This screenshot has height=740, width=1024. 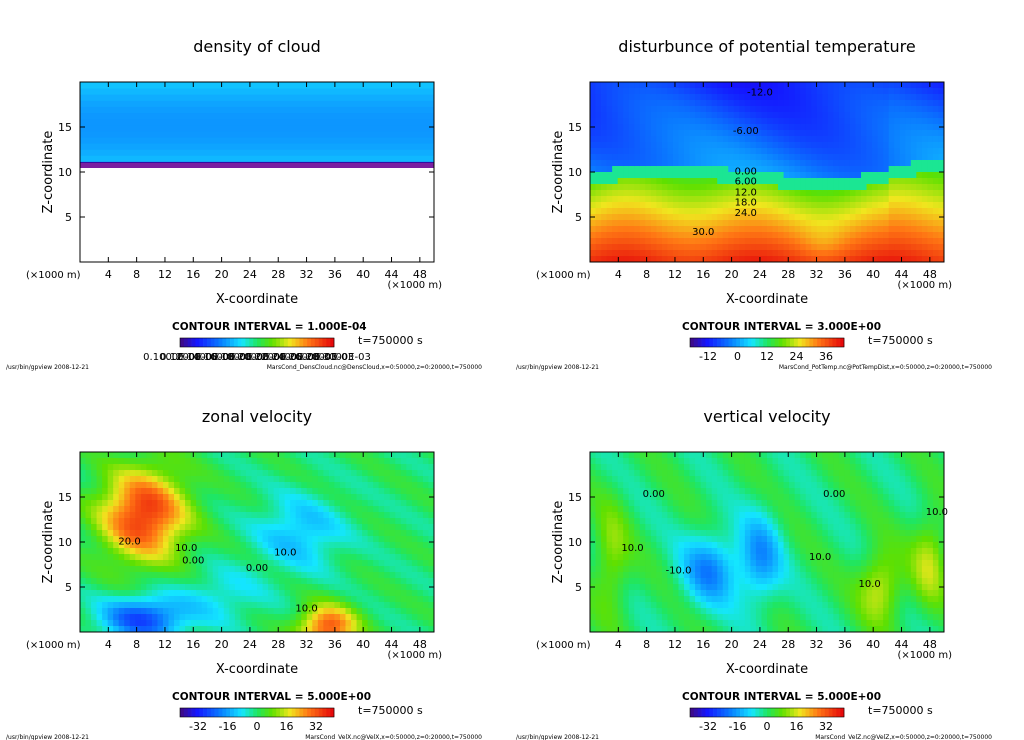 I want to click on heatmap-field, so click(x=767, y=542).